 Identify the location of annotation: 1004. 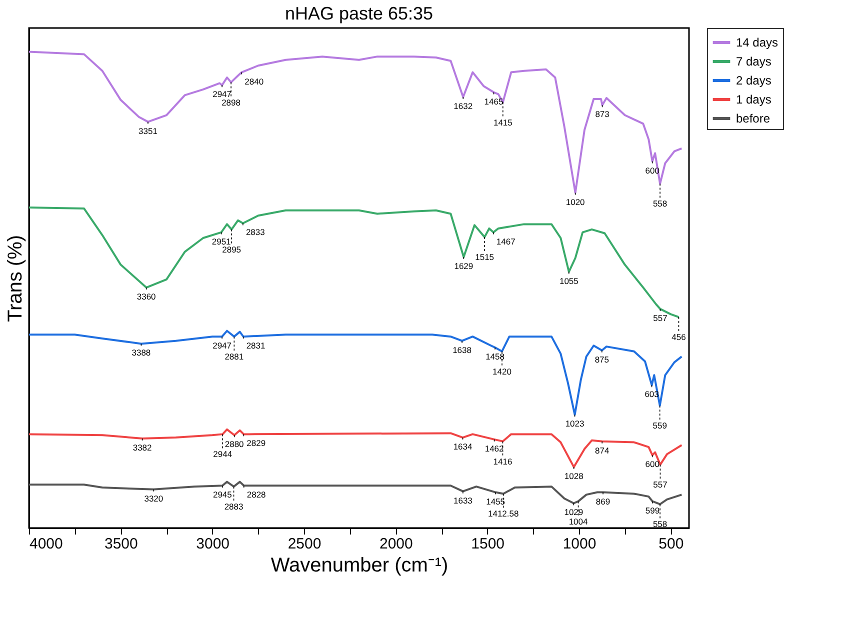
(578, 521).